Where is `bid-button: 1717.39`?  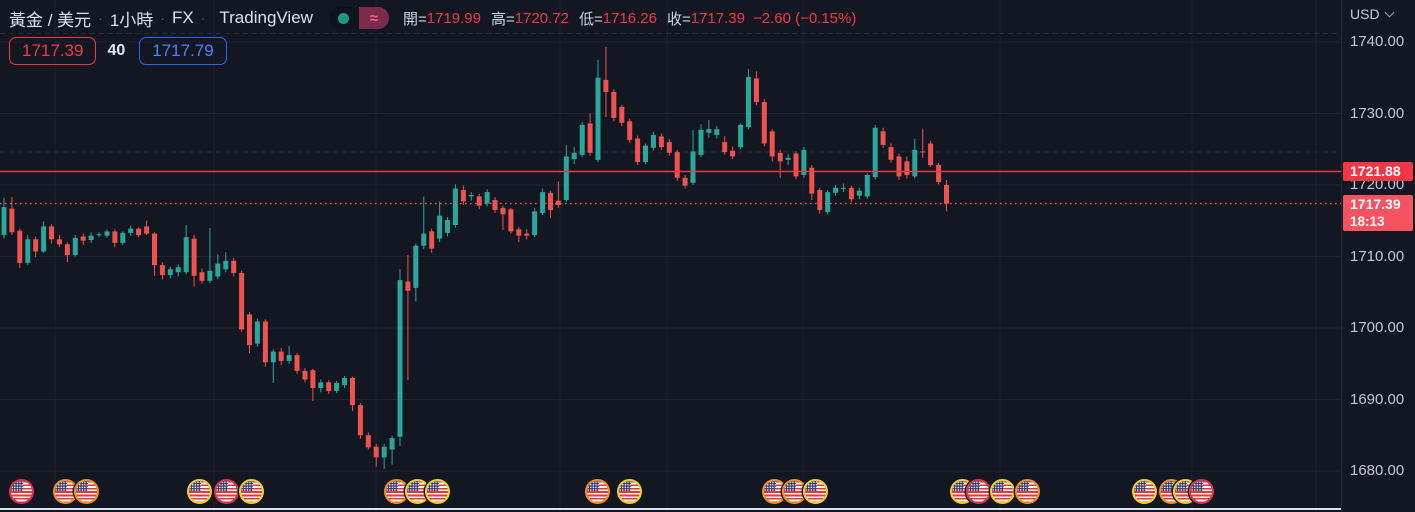 bid-button: 1717.39 is located at coordinates (53, 51).